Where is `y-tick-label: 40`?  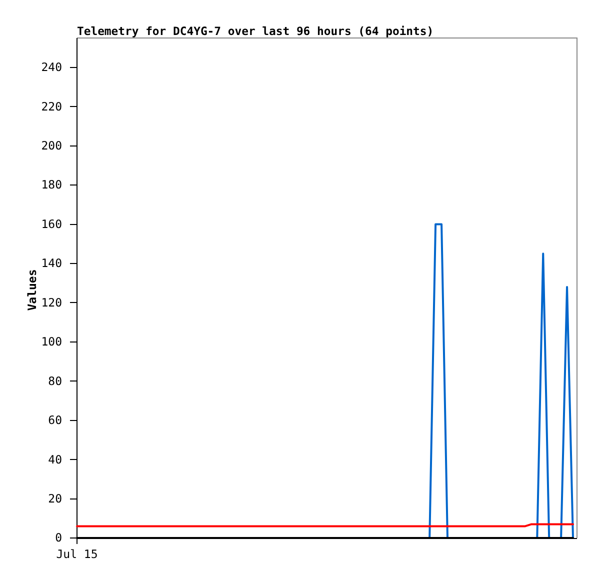 y-tick-label: 40 is located at coordinates (55, 459).